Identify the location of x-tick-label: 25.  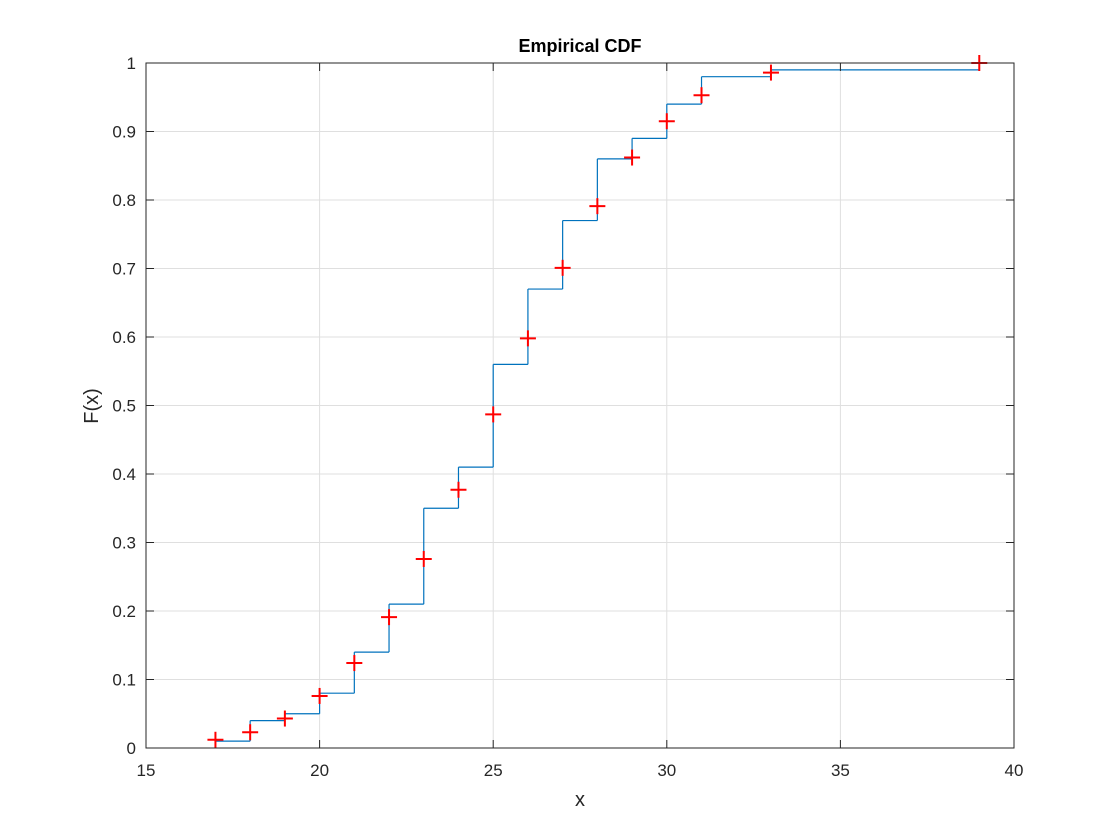
(493, 770).